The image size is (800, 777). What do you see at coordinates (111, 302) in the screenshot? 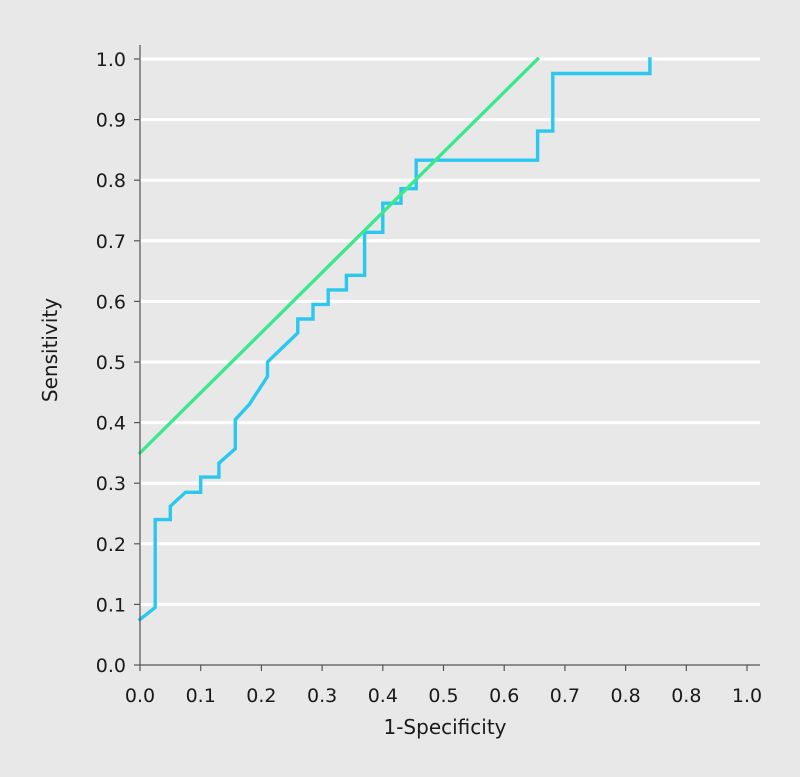
I see `y-tick-label: 0.6` at bounding box center [111, 302].